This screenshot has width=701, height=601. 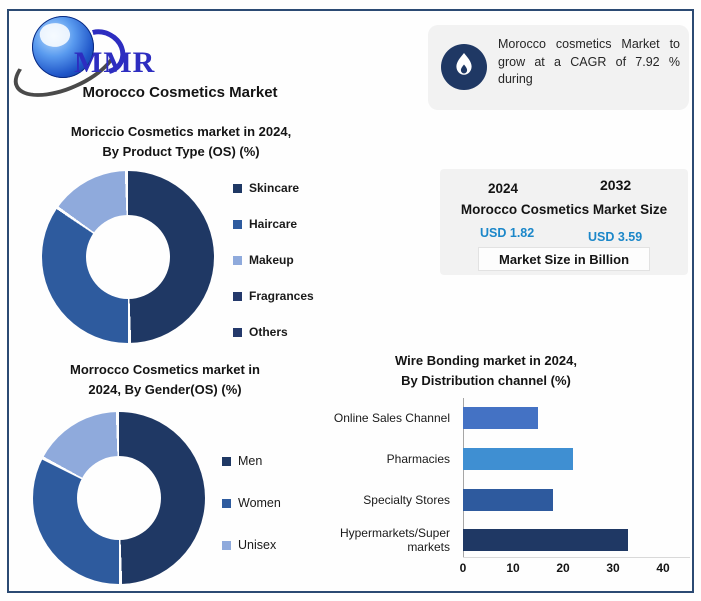 I want to click on x-axis-tick-10: 10, so click(x=513, y=568).